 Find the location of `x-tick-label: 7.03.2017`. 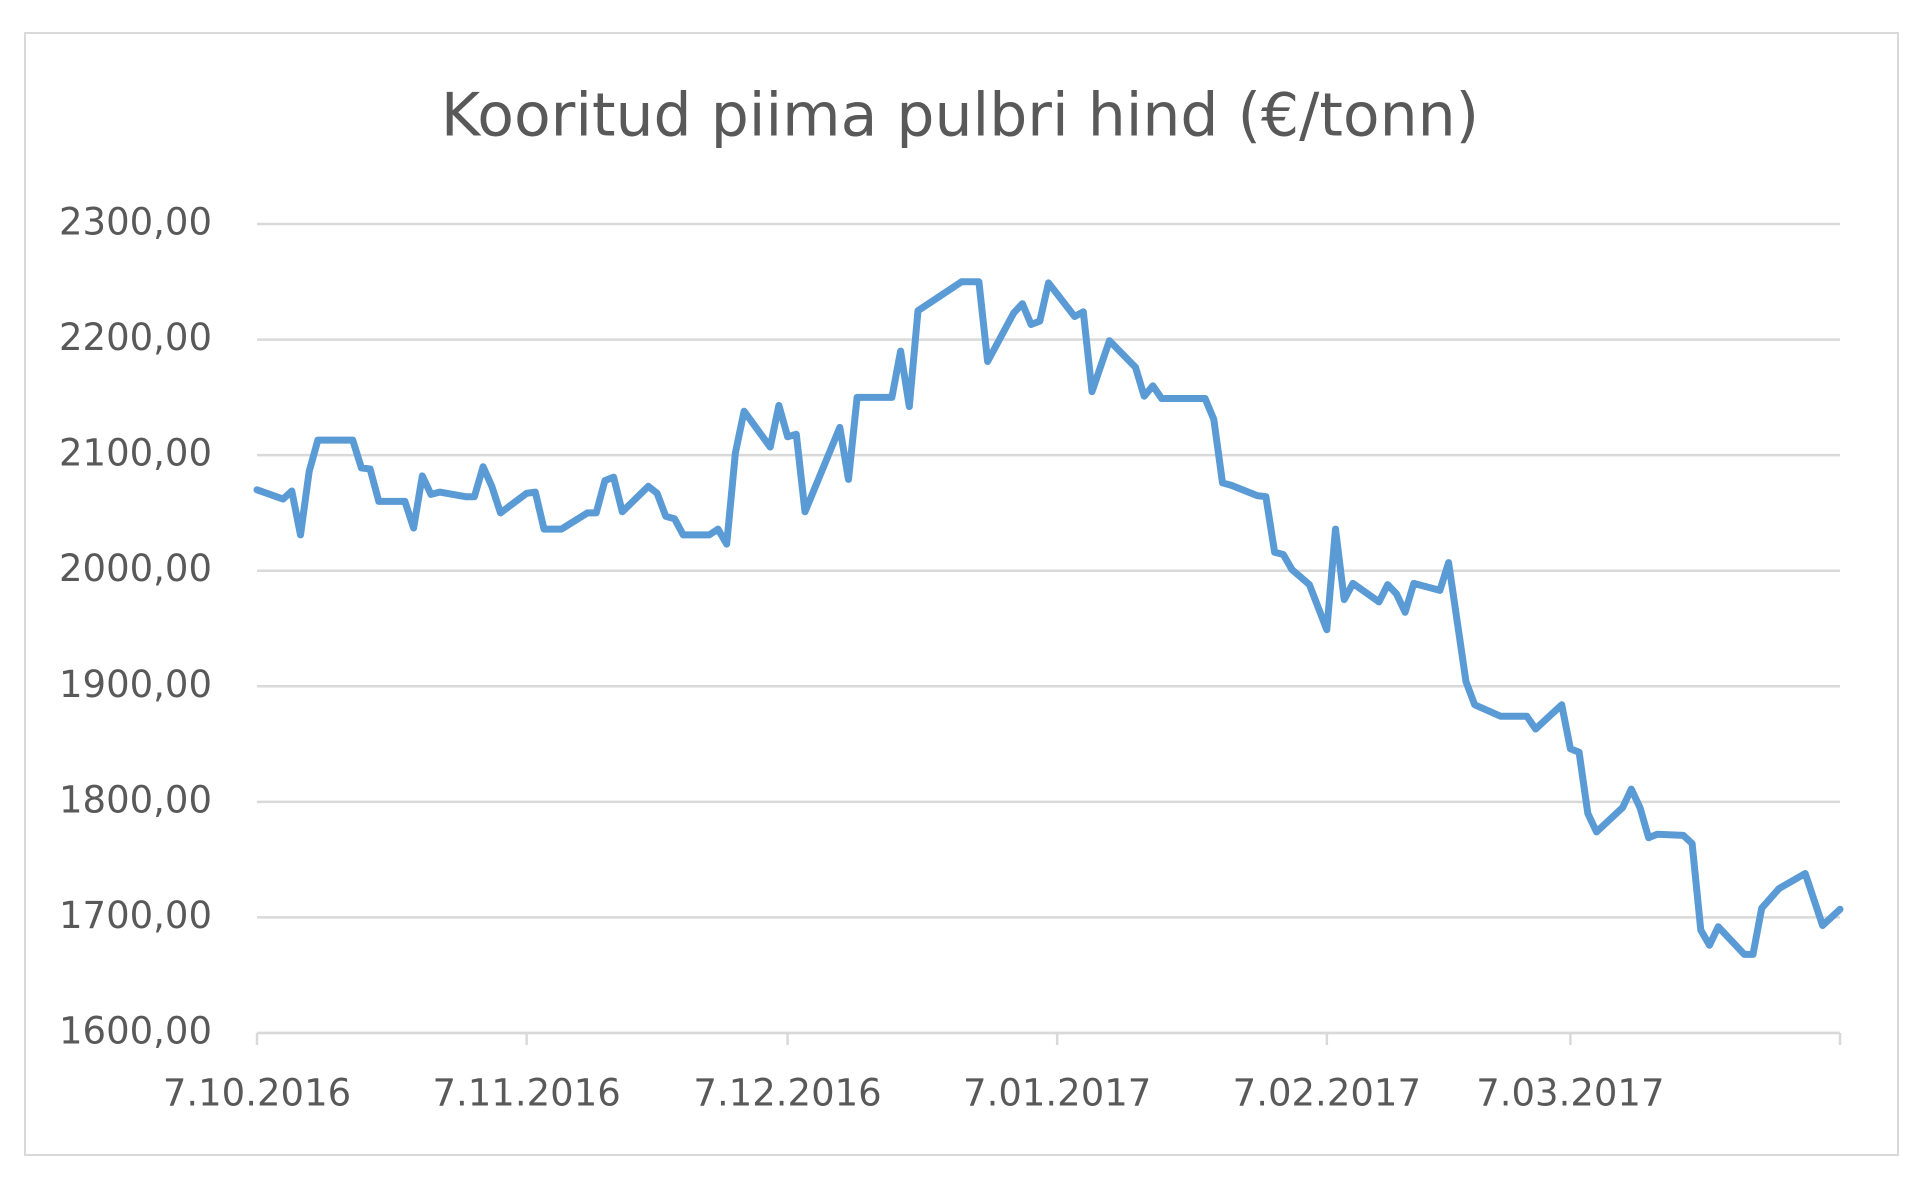

x-tick-label: 7.03.2017 is located at coordinates (1570, 1093).